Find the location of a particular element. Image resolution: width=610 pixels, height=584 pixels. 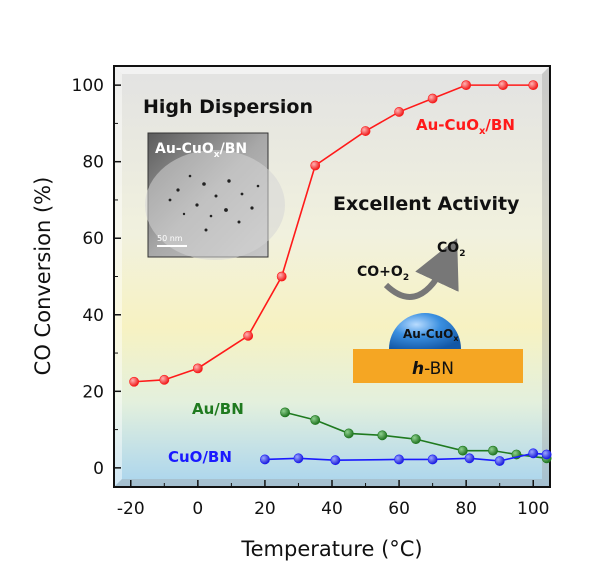

y-tick-label: 60 is located at coordinates (93, 239).